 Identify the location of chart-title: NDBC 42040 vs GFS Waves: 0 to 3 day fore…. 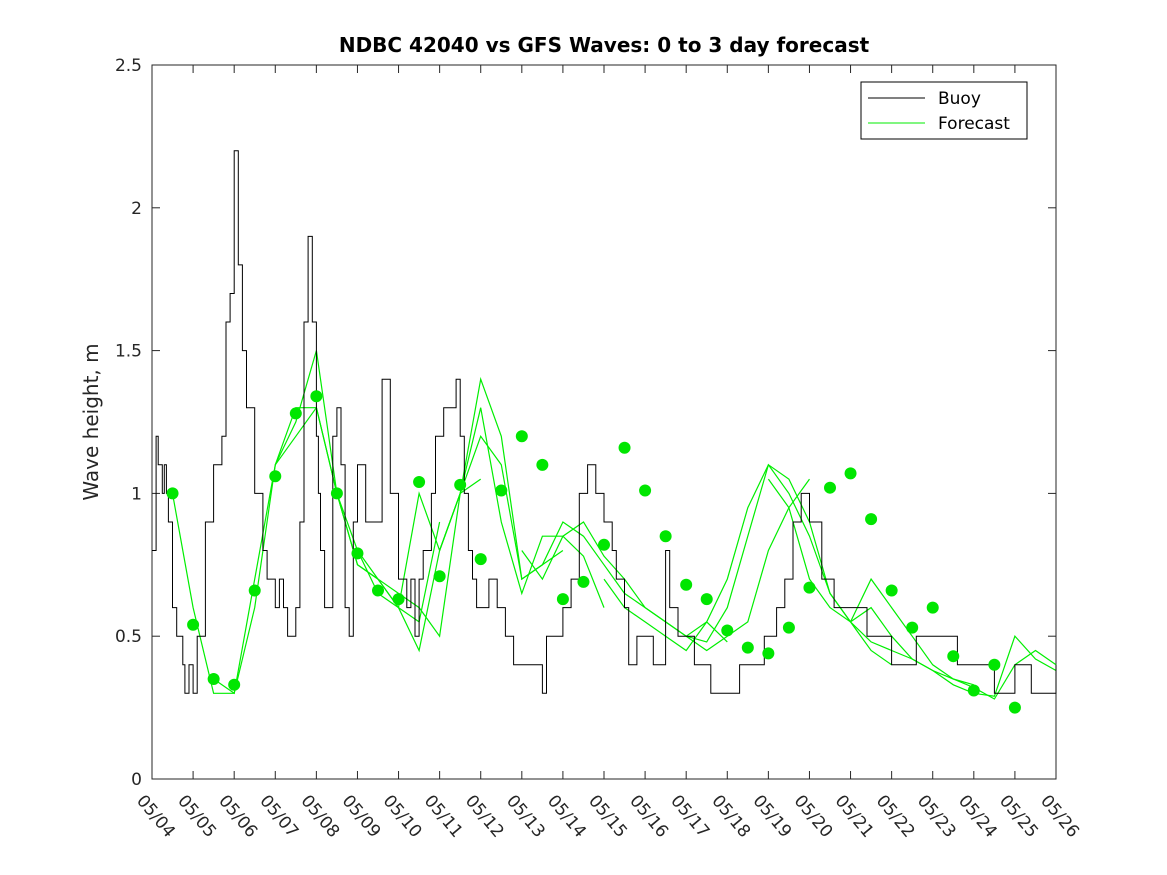
(604, 45).